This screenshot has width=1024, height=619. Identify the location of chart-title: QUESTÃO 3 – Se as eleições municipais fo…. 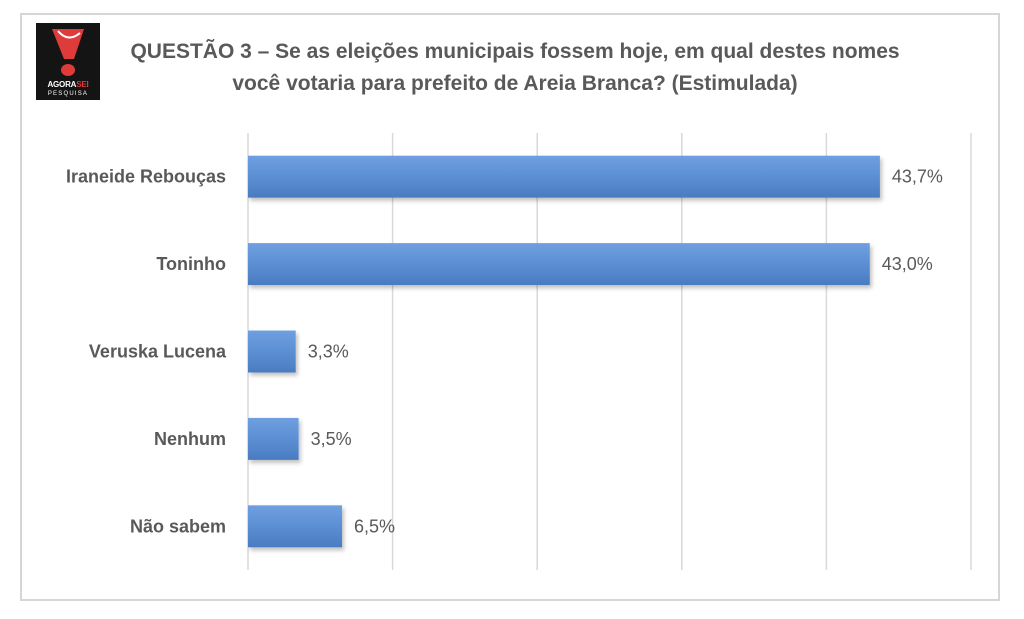
(515, 67).